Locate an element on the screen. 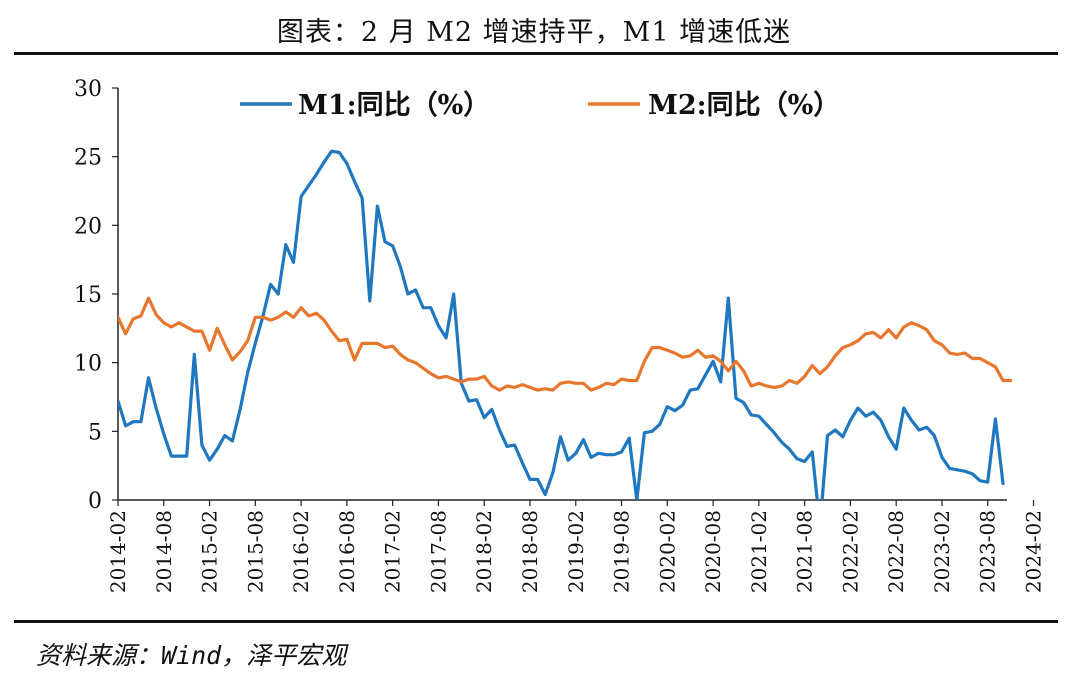  x-tick-label: 2017-08 is located at coordinates (438, 551).